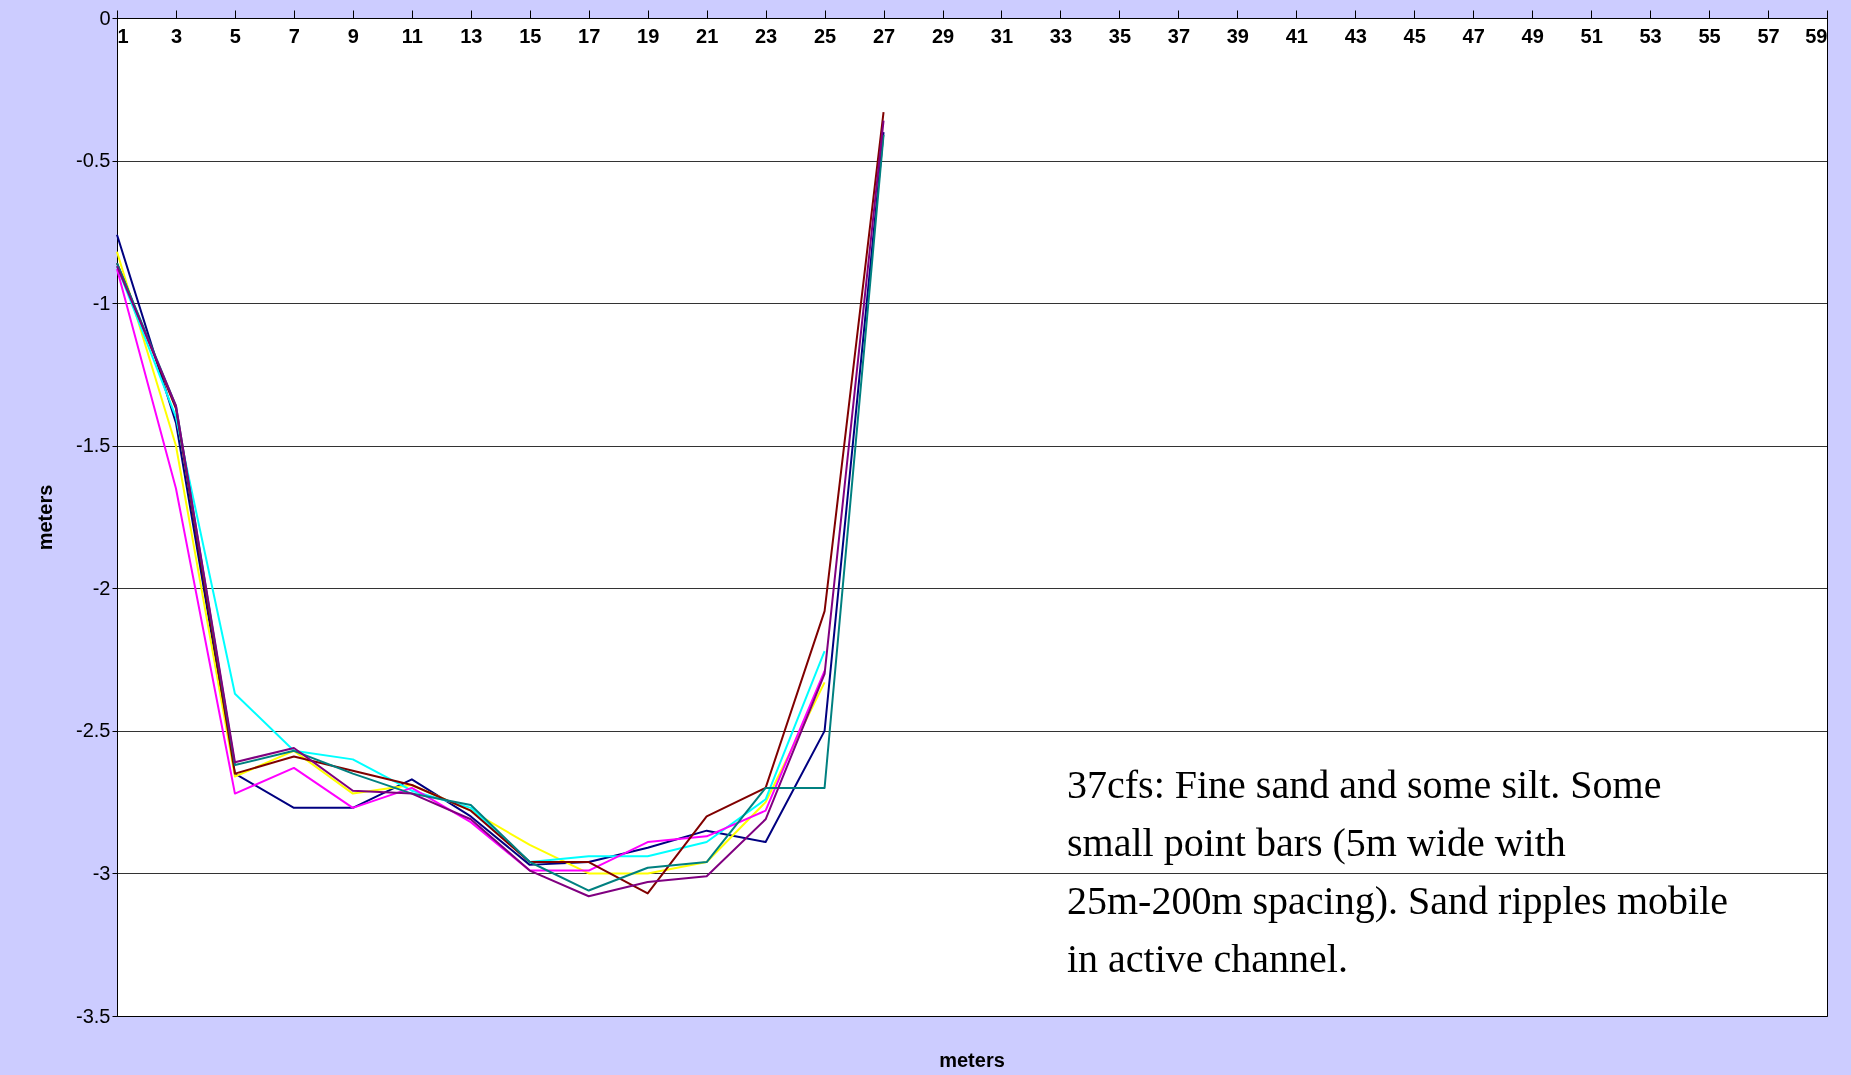 The height and width of the screenshot is (1075, 1851). What do you see at coordinates (471, 35) in the screenshot?
I see `x-tick-label: 13` at bounding box center [471, 35].